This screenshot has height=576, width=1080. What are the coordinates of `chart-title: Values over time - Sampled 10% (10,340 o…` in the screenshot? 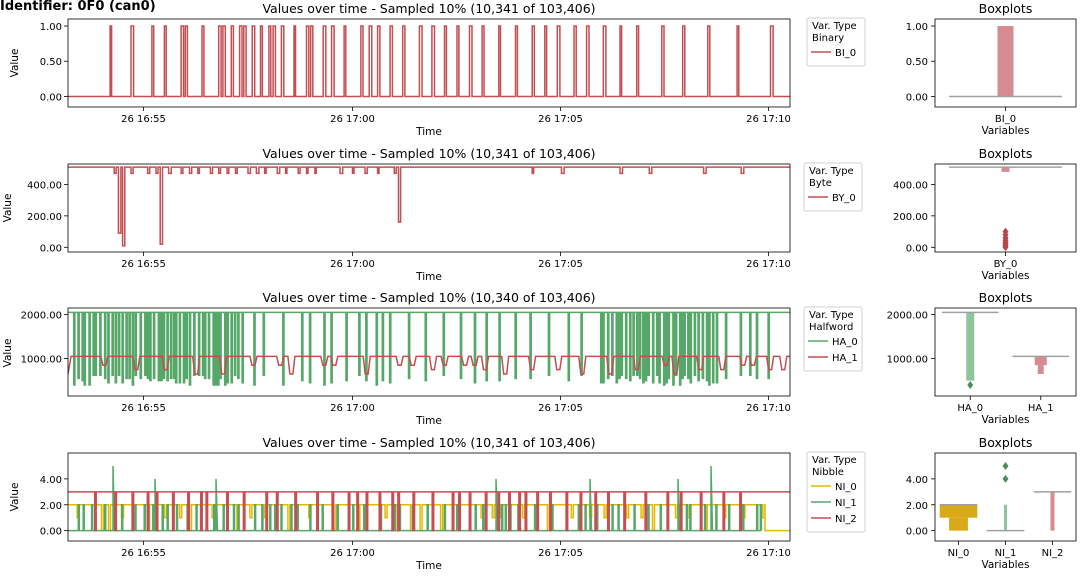 It's located at (428, 297).